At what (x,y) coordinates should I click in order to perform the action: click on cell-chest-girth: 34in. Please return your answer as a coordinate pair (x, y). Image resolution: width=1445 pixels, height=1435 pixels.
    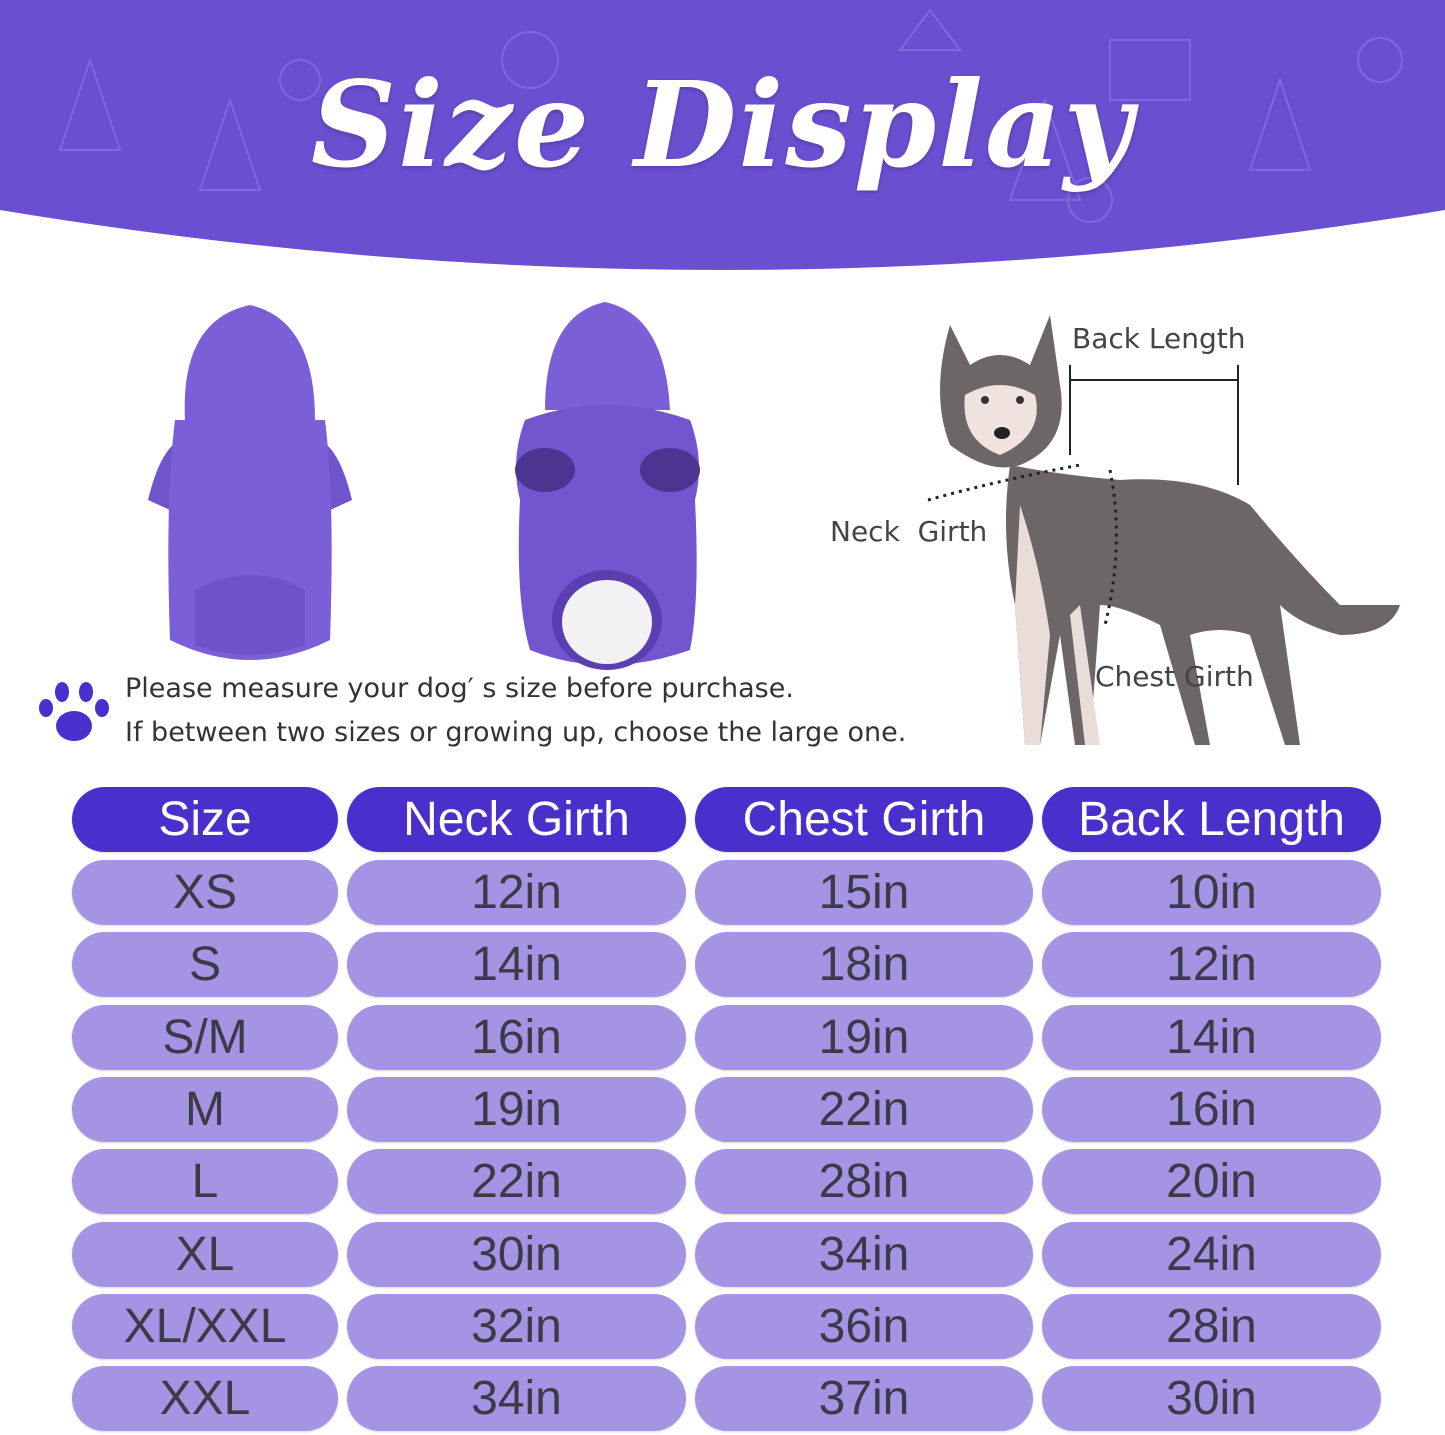
    Looking at the image, I should click on (864, 1254).